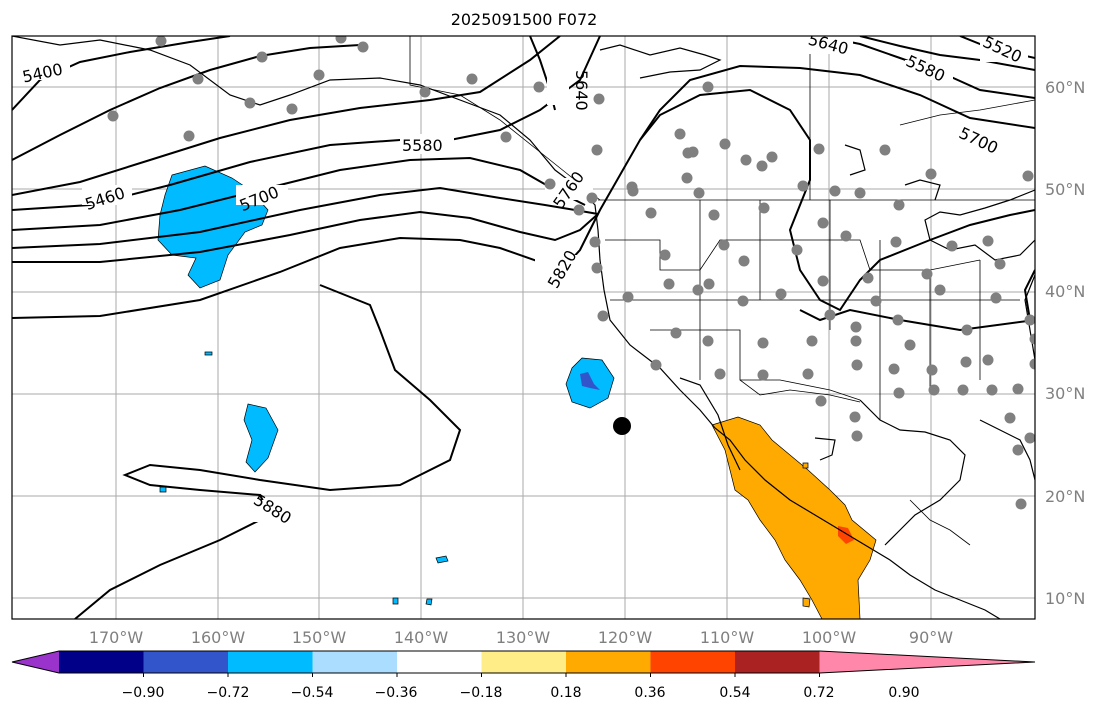 The height and width of the screenshot is (712, 1105). I want to click on blue-region-hawaii, so click(261, 438).